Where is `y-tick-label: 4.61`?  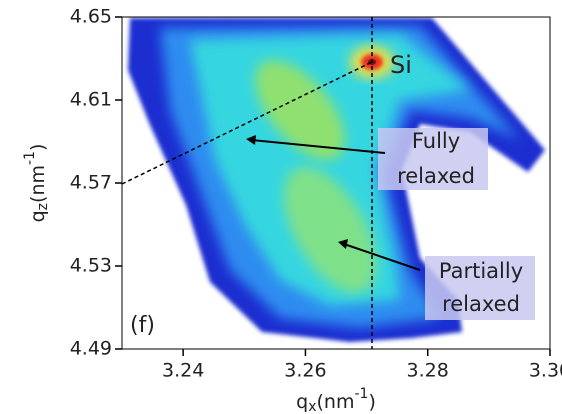 y-tick-label: 4.61 is located at coordinates (91, 100).